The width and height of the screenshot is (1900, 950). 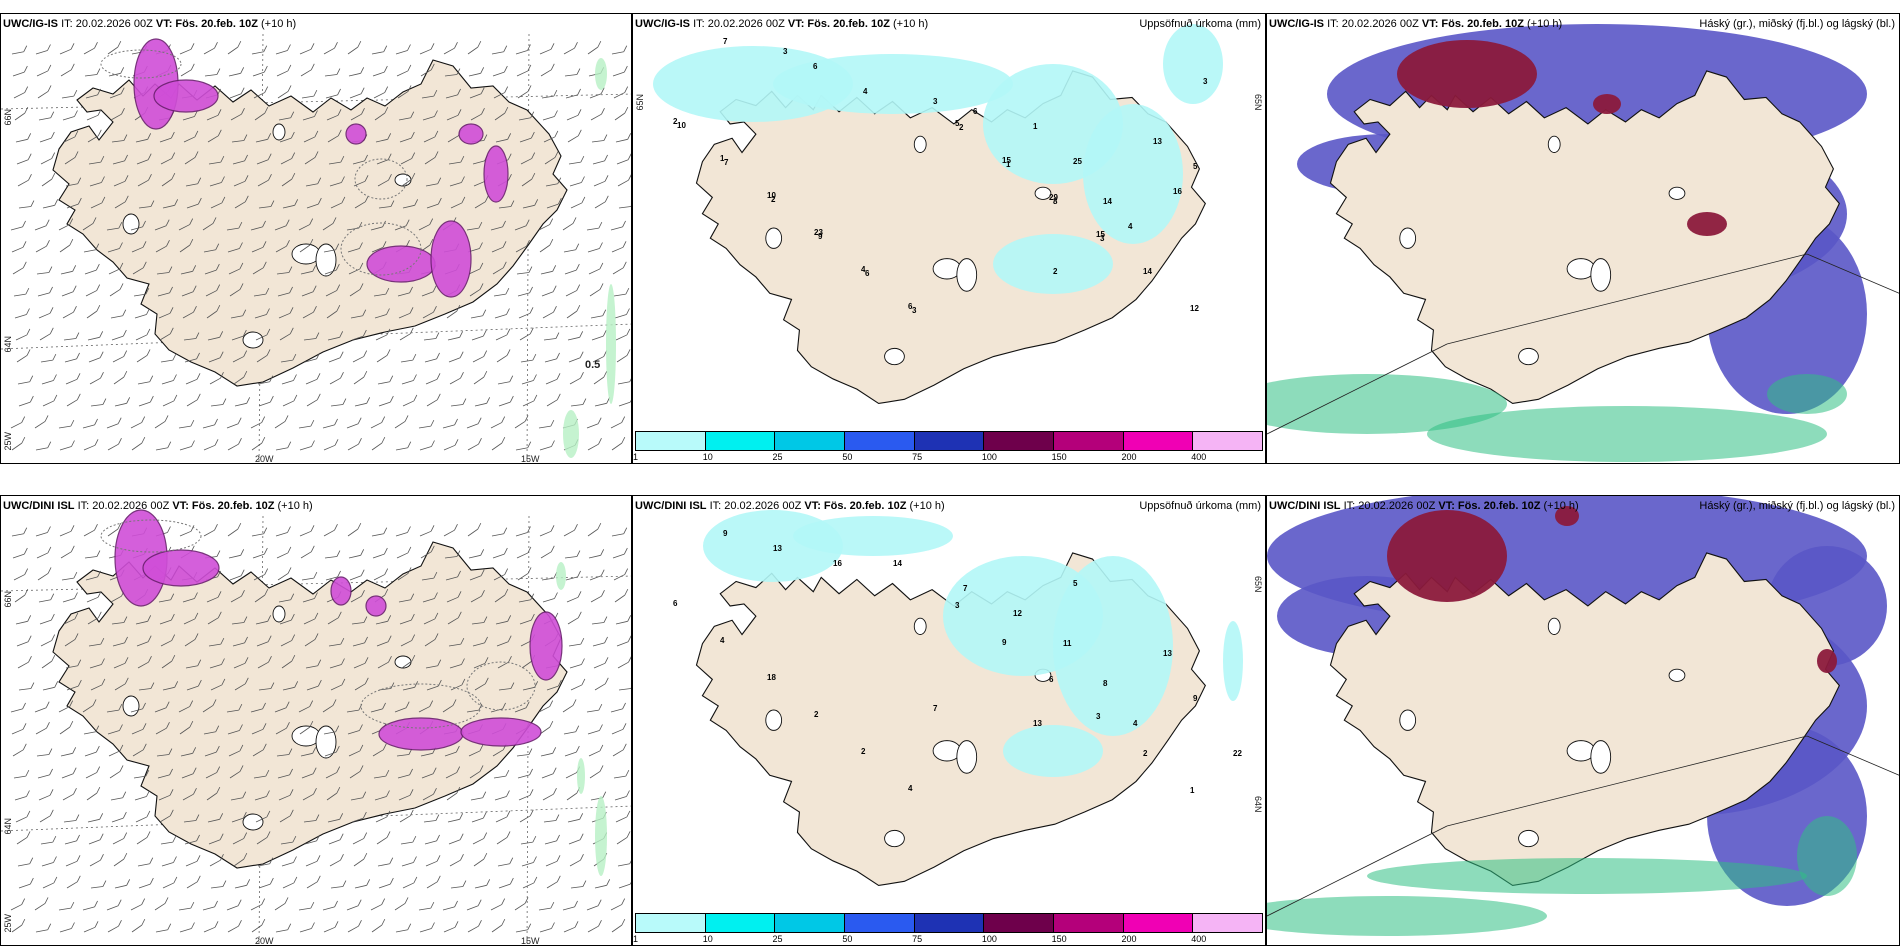 I want to click on hatched-area, so click(x=421, y=706).